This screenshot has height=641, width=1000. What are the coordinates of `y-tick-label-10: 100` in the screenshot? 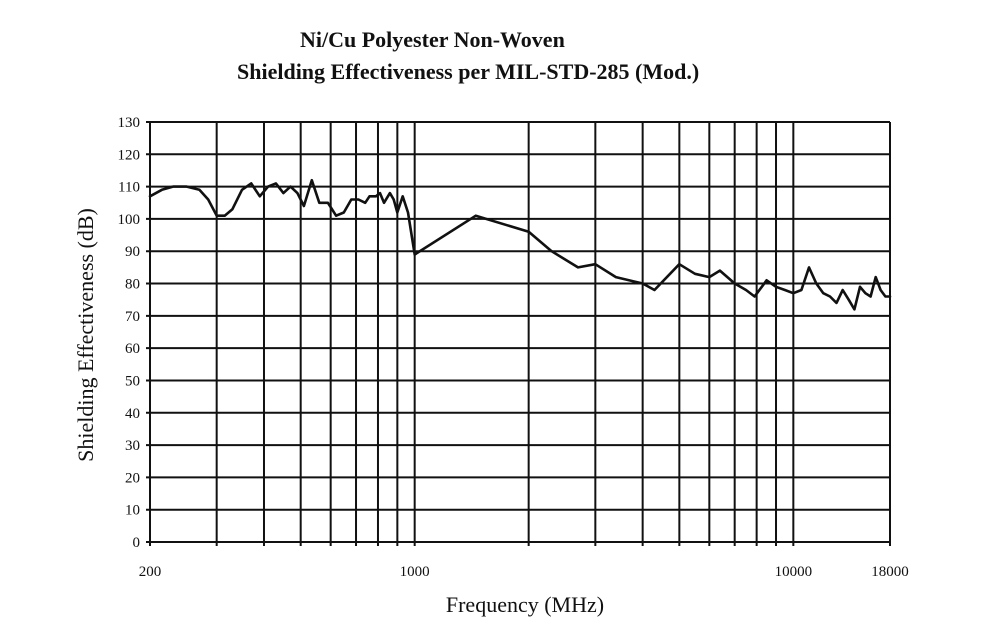 It's located at (129, 220).